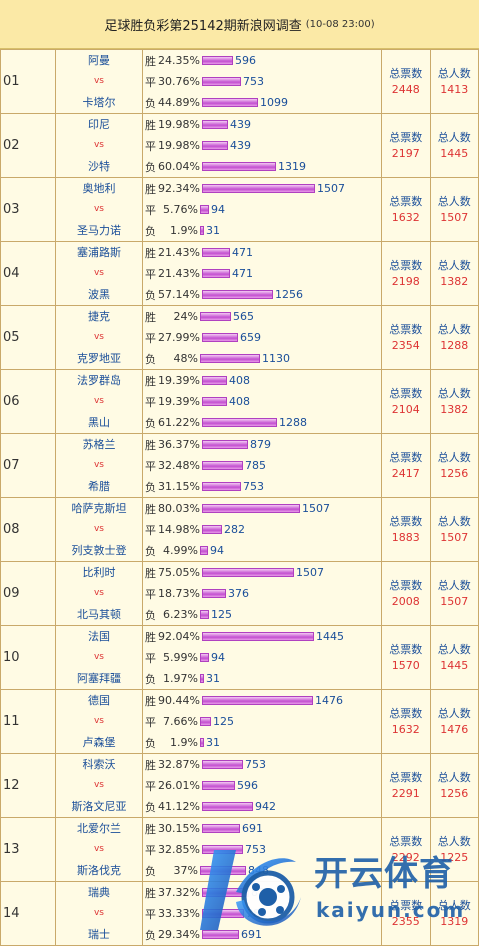 The width and height of the screenshot is (479, 946). I want to click on match-stats: 胜 37.32% 879 平 33.33% 785 负 29.34% 691, so click(262, 913).